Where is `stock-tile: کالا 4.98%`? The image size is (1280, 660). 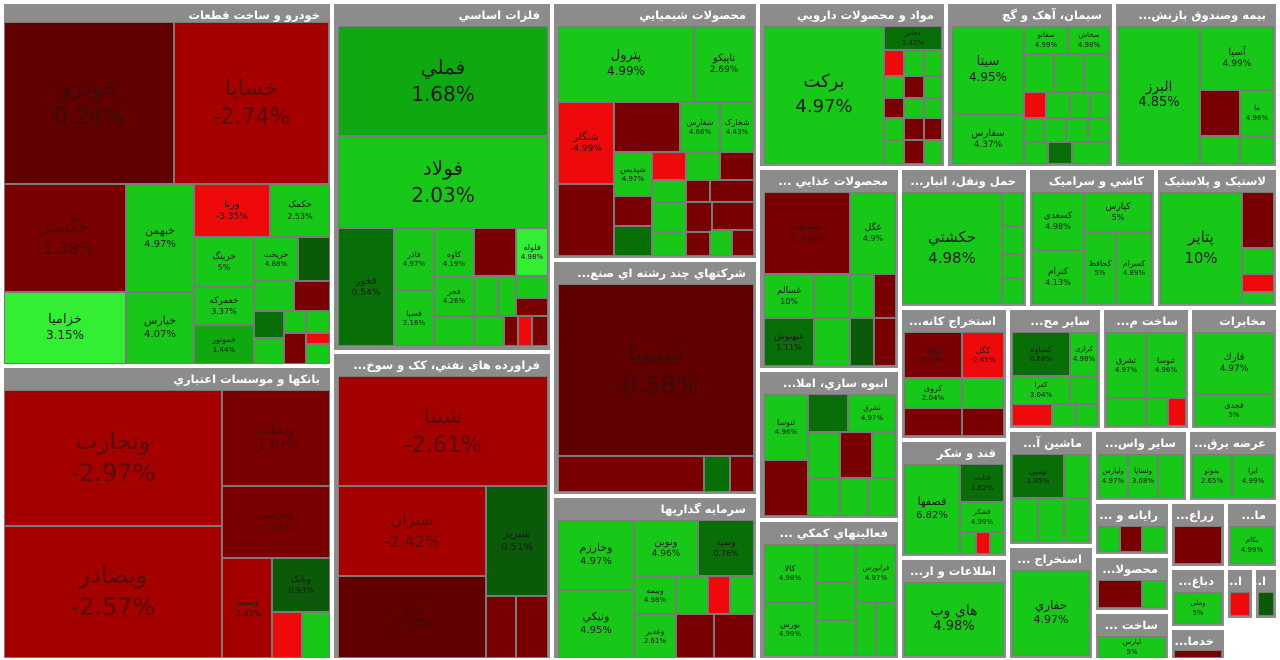
stock-tile: کالا 4.98% is located at coordinates (790, 573).